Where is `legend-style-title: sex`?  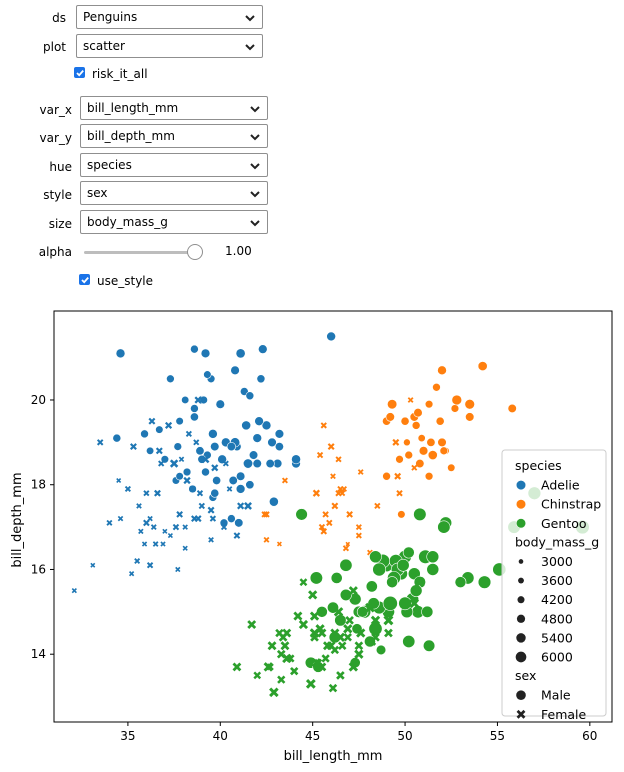 legend-style-title: sex is located at coordinates (525, 675).